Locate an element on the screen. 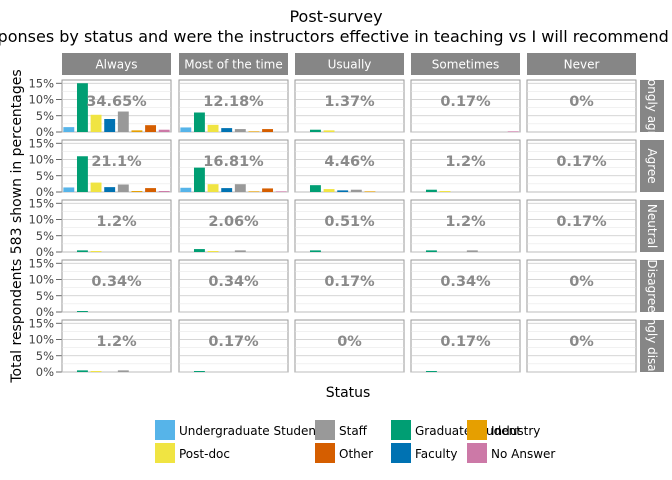  column-strip-label: Never is located at coordinates (582, 65).